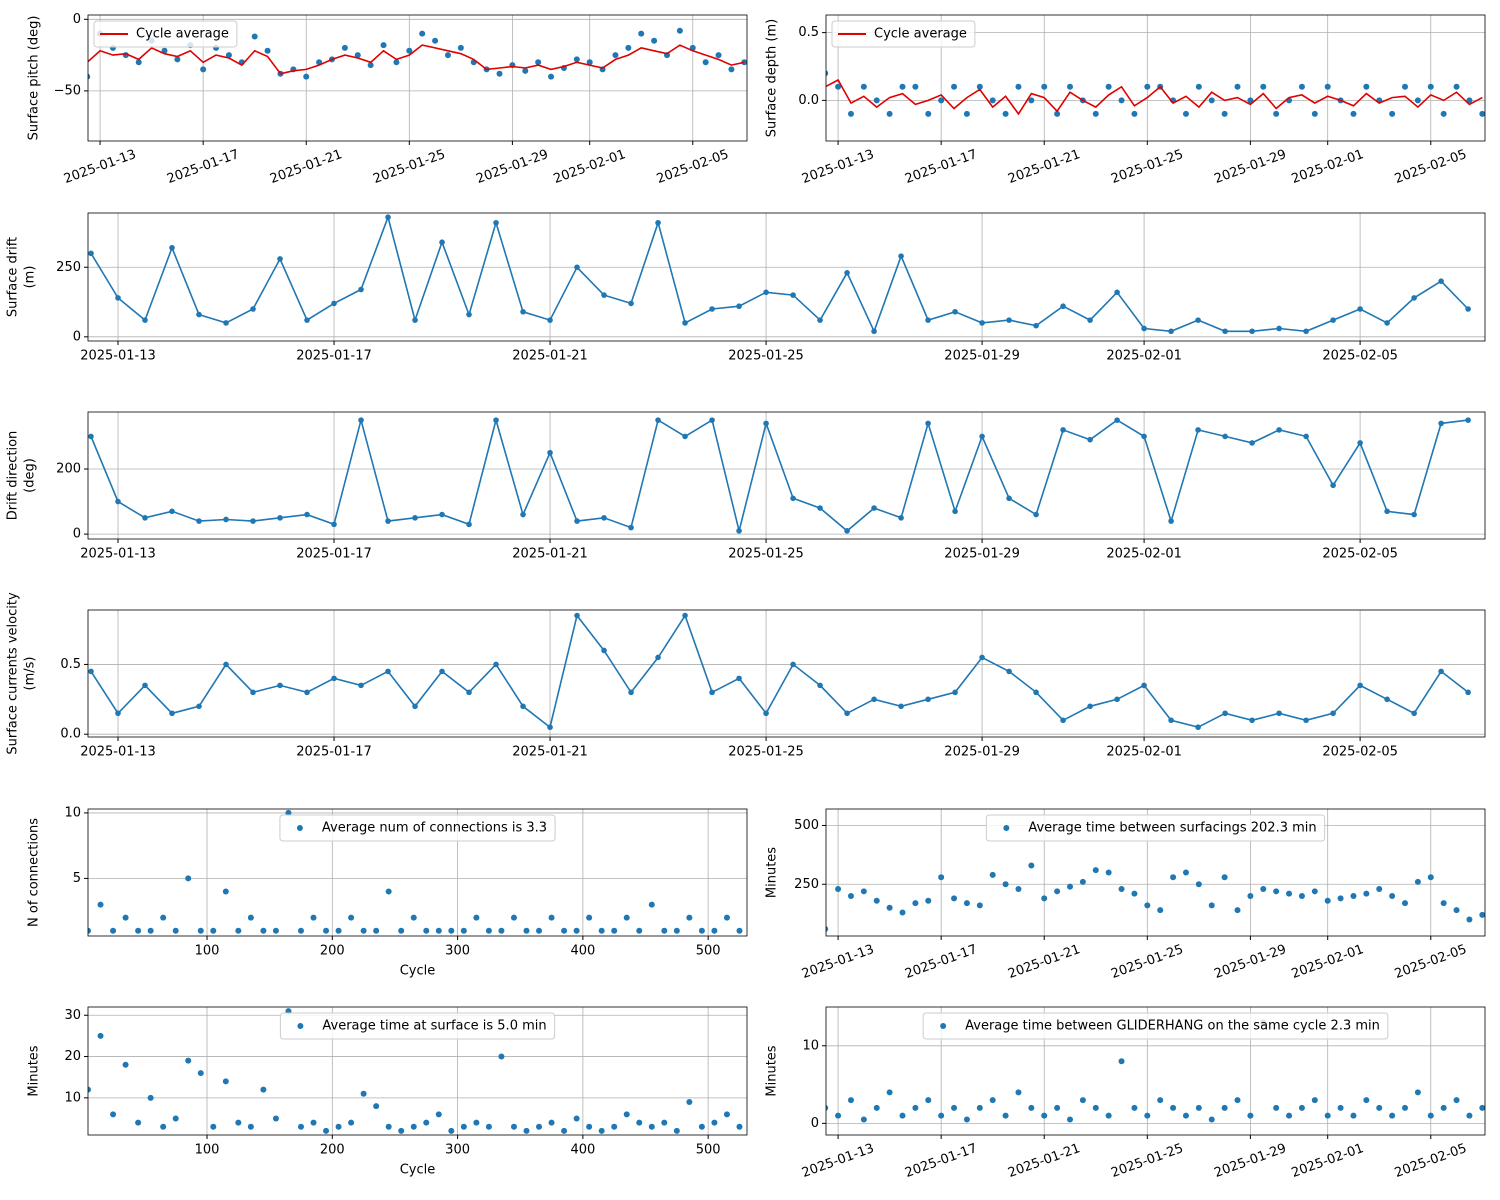 The image size is (1500, 1200). What do you see at coordinates (418, 971) in the screenshot?
I see `x-axis-label: Cycle` at bounding box center [418, 971].